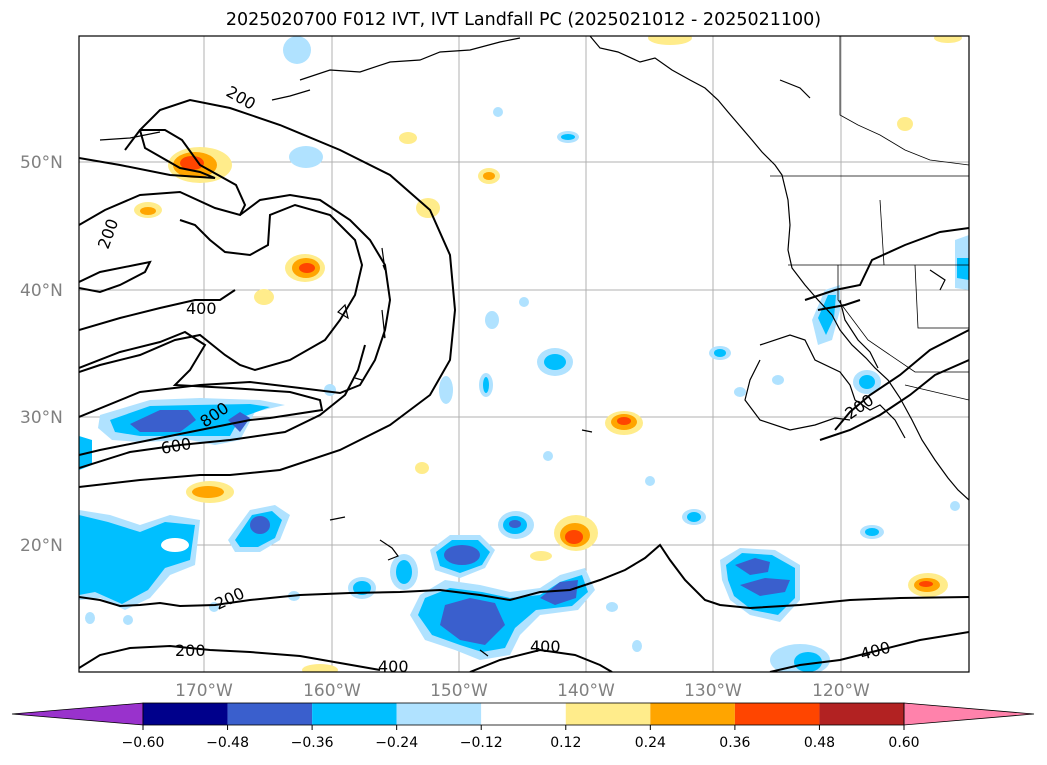 The image size is (1047, 765). I want to click on colorbar-tick-label: 0.60, so click(903, 743).